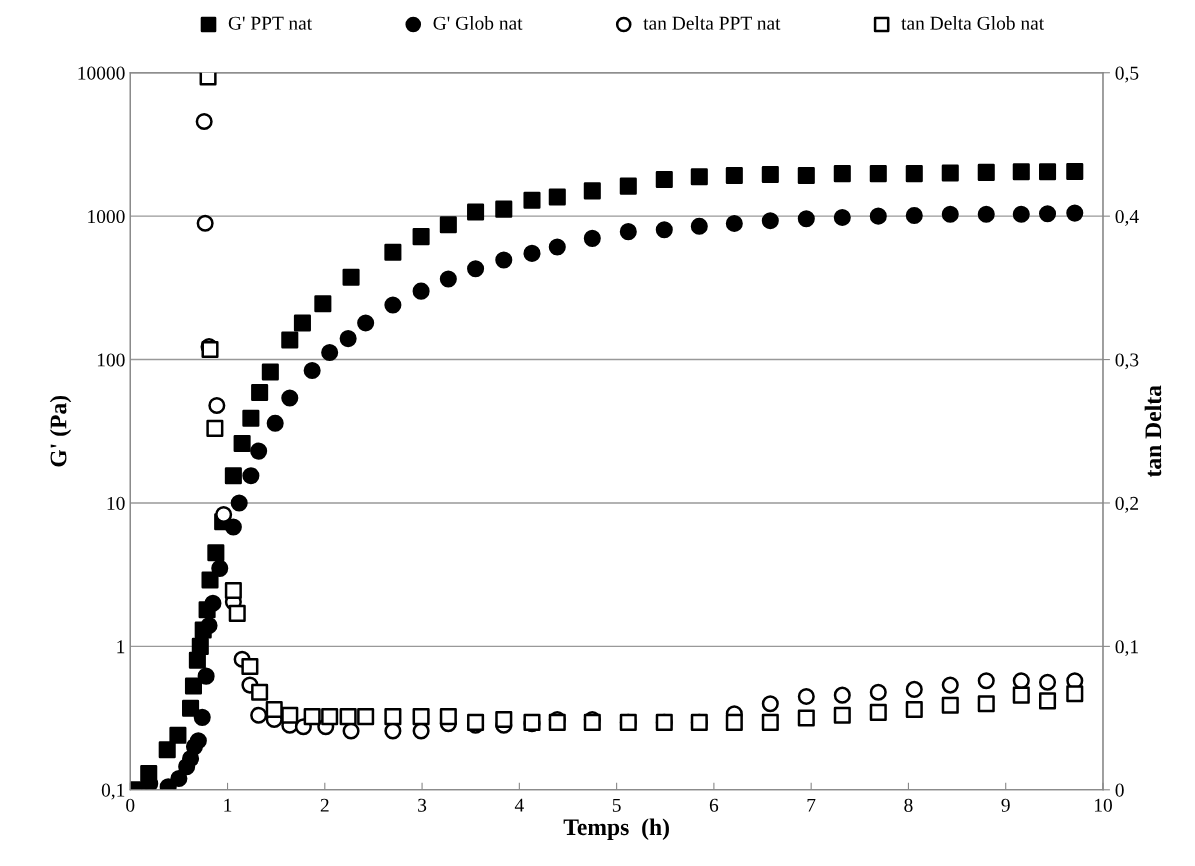 The height and width of the screenshot is (866, 1195). I want to click on y-tick-label: 10000, so click(101, 73).